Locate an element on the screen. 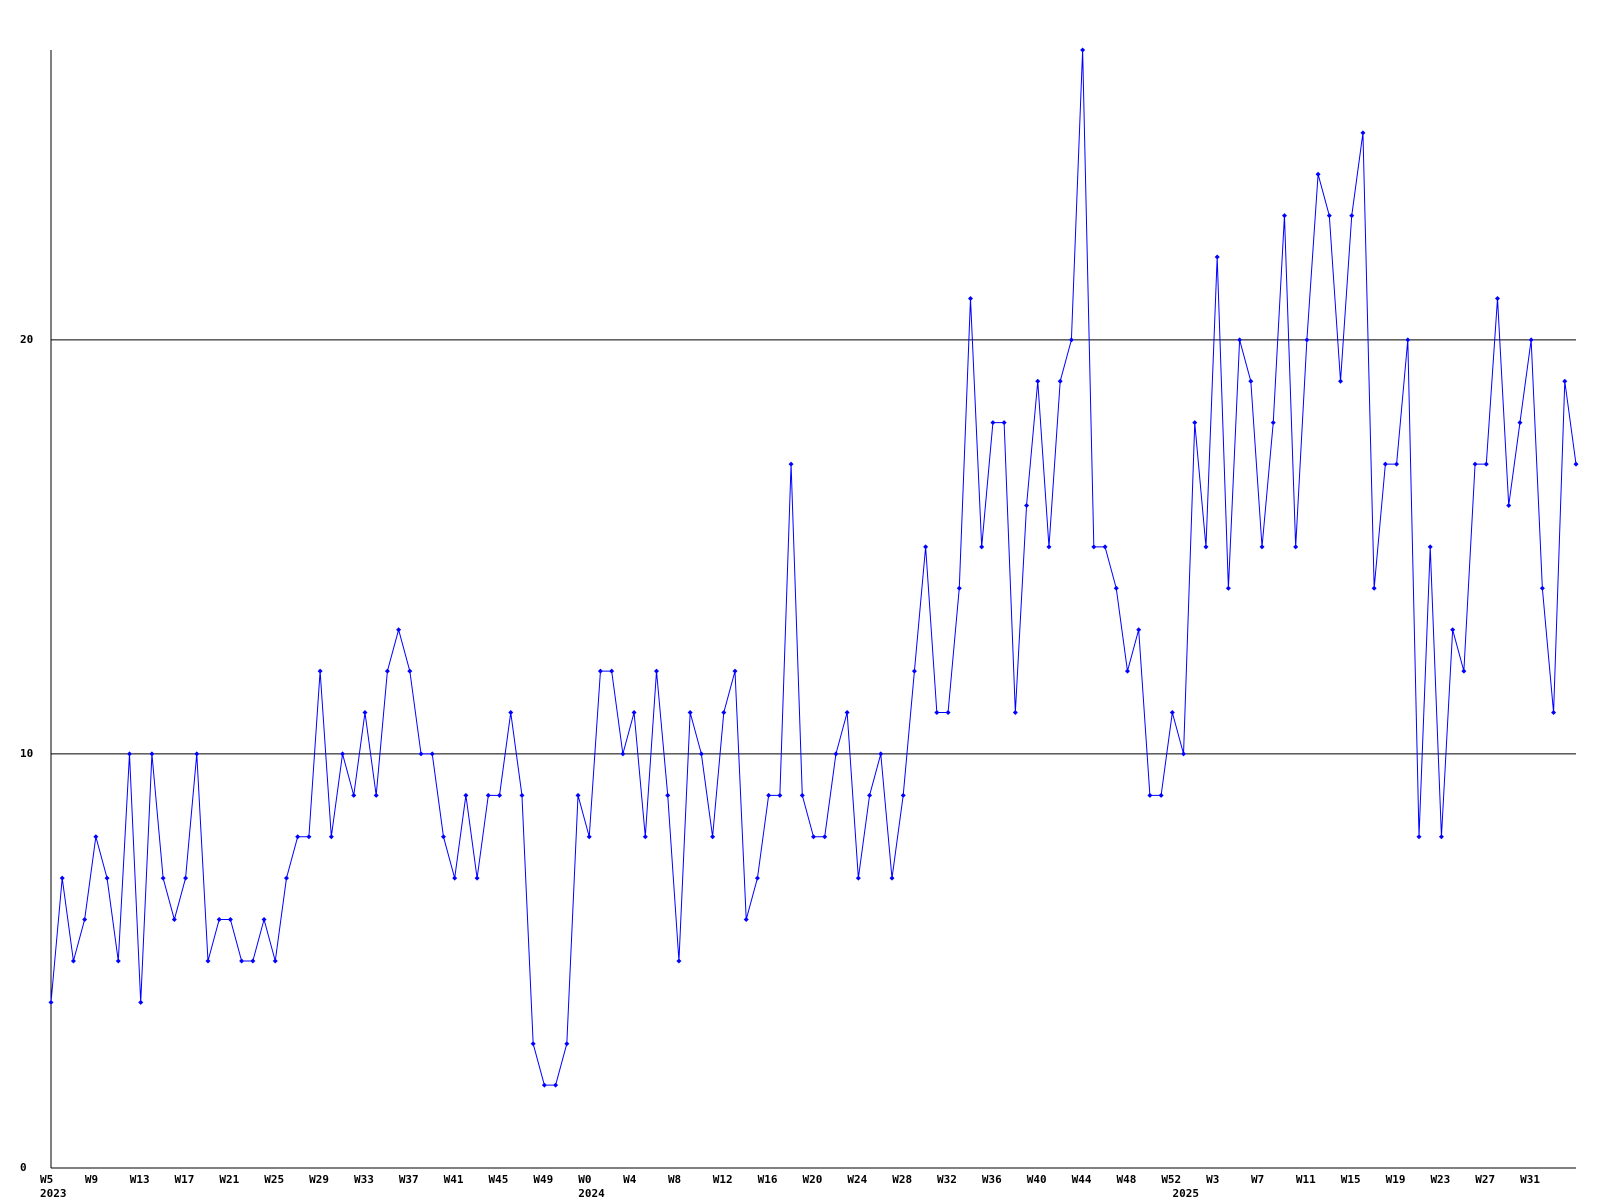 Image resolution: width=1600 pixels, height=1200 pixels. y-tick-label: 0 is located at coordinates (23, 1167).